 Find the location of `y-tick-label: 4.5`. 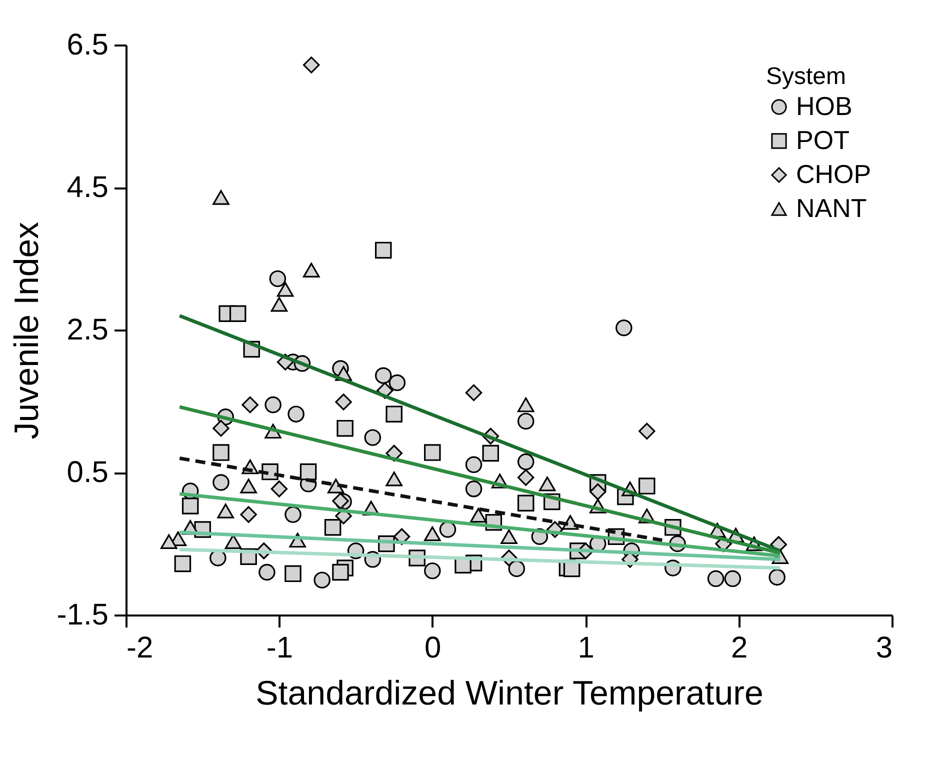

y-tick-label: 4.5 is located at coordinates (87, 187).